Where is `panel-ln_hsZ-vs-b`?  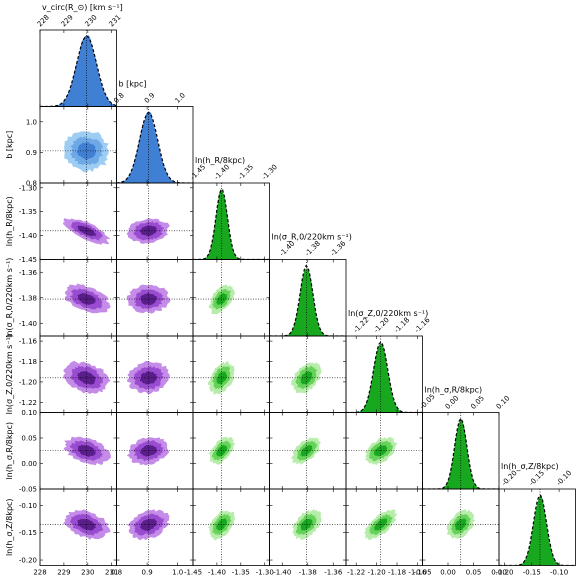 panel-ln_hsZ-vs-b is located at coordinates (155, 527).